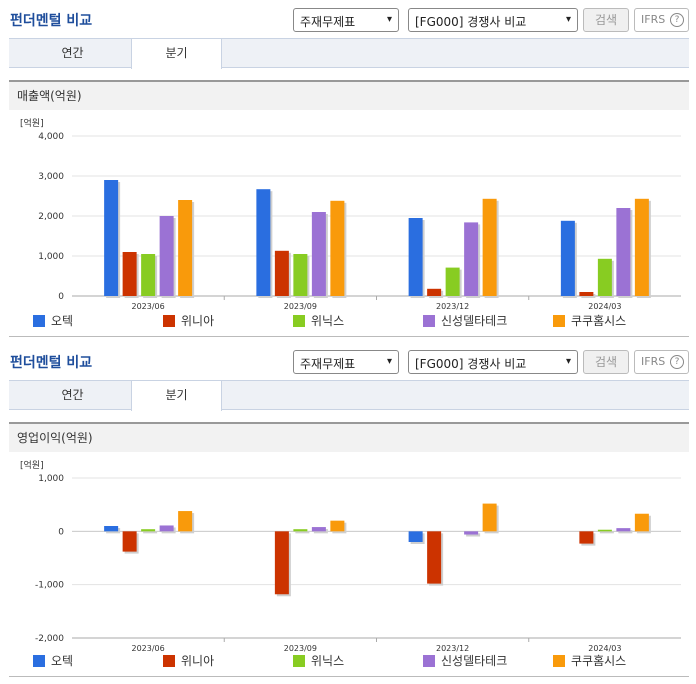  I want to click on period-tabs: 연간 분기, so click(349, 53).